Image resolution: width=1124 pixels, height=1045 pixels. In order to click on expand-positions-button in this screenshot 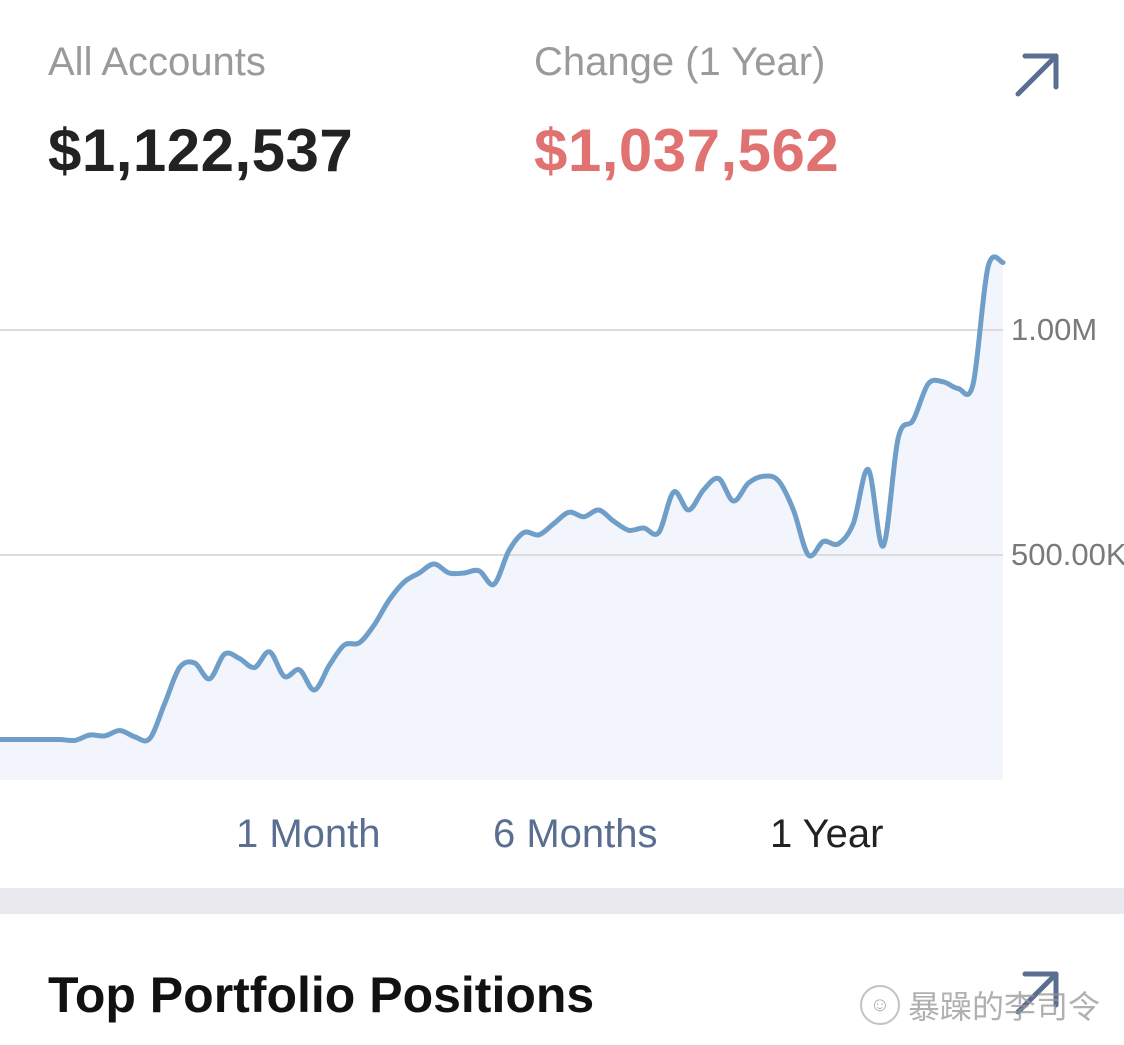, I will do `click(1038, 992)`.